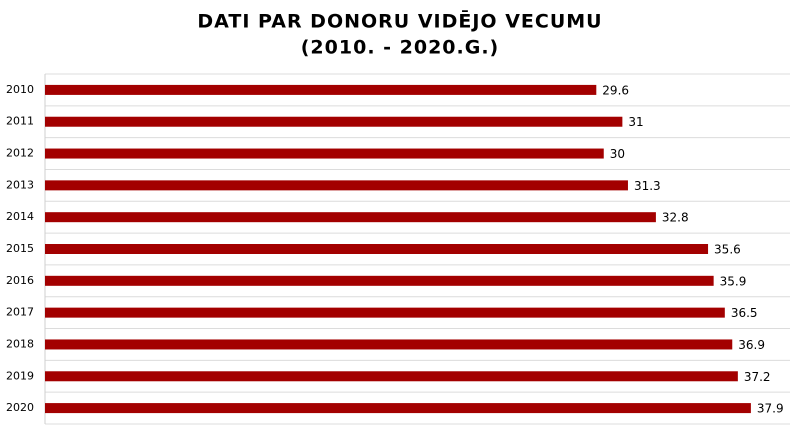  I want to click on y-tick-label: 2017, so click(20, 312).